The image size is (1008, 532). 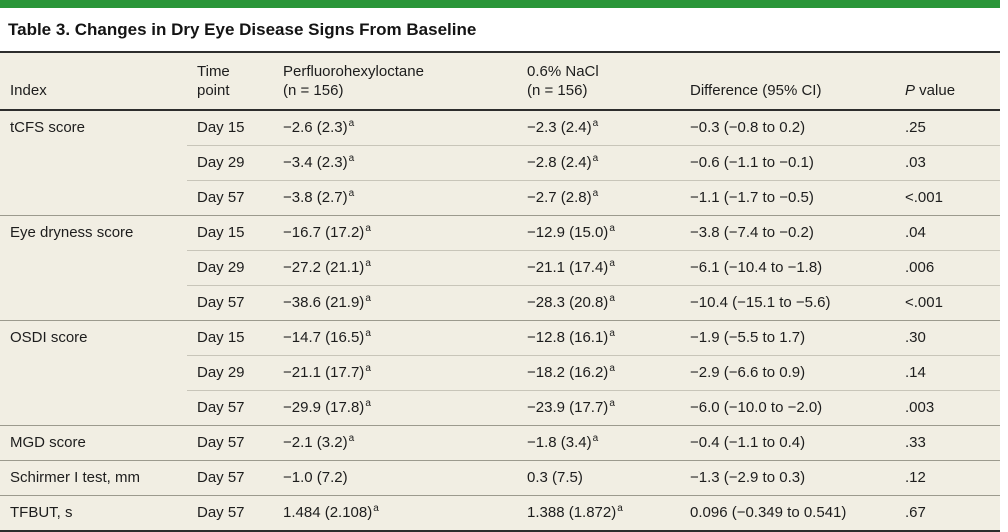 What do you see at coordinates (230, 338) in the screenshot?
I see `timepoint-cell: Day 15` at bounding box center [230, 338].